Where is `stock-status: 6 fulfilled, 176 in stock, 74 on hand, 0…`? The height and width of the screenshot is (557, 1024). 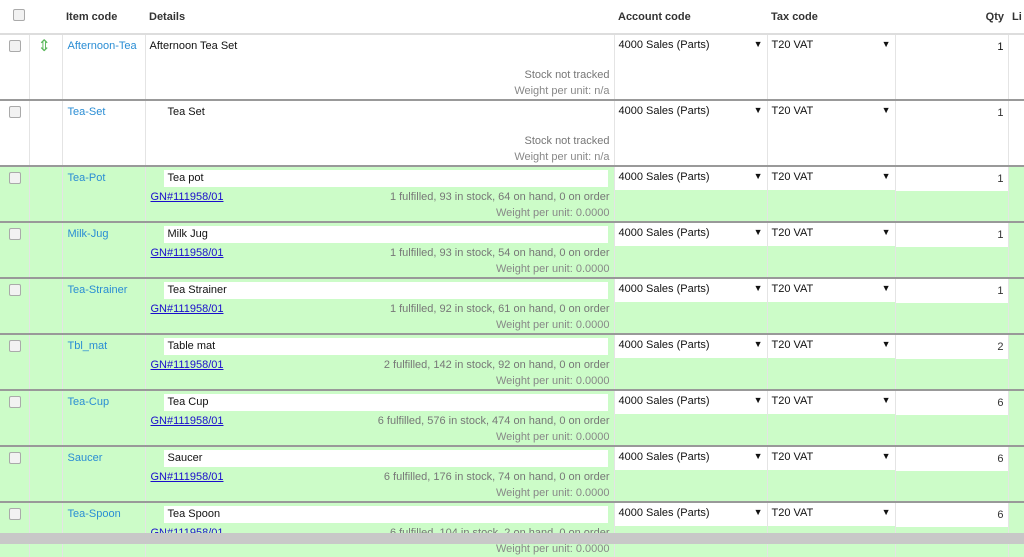
stock-status: 6 fulfilled, 176 in stock, 74 on hand, 0… is located at coordinates (496, 477).